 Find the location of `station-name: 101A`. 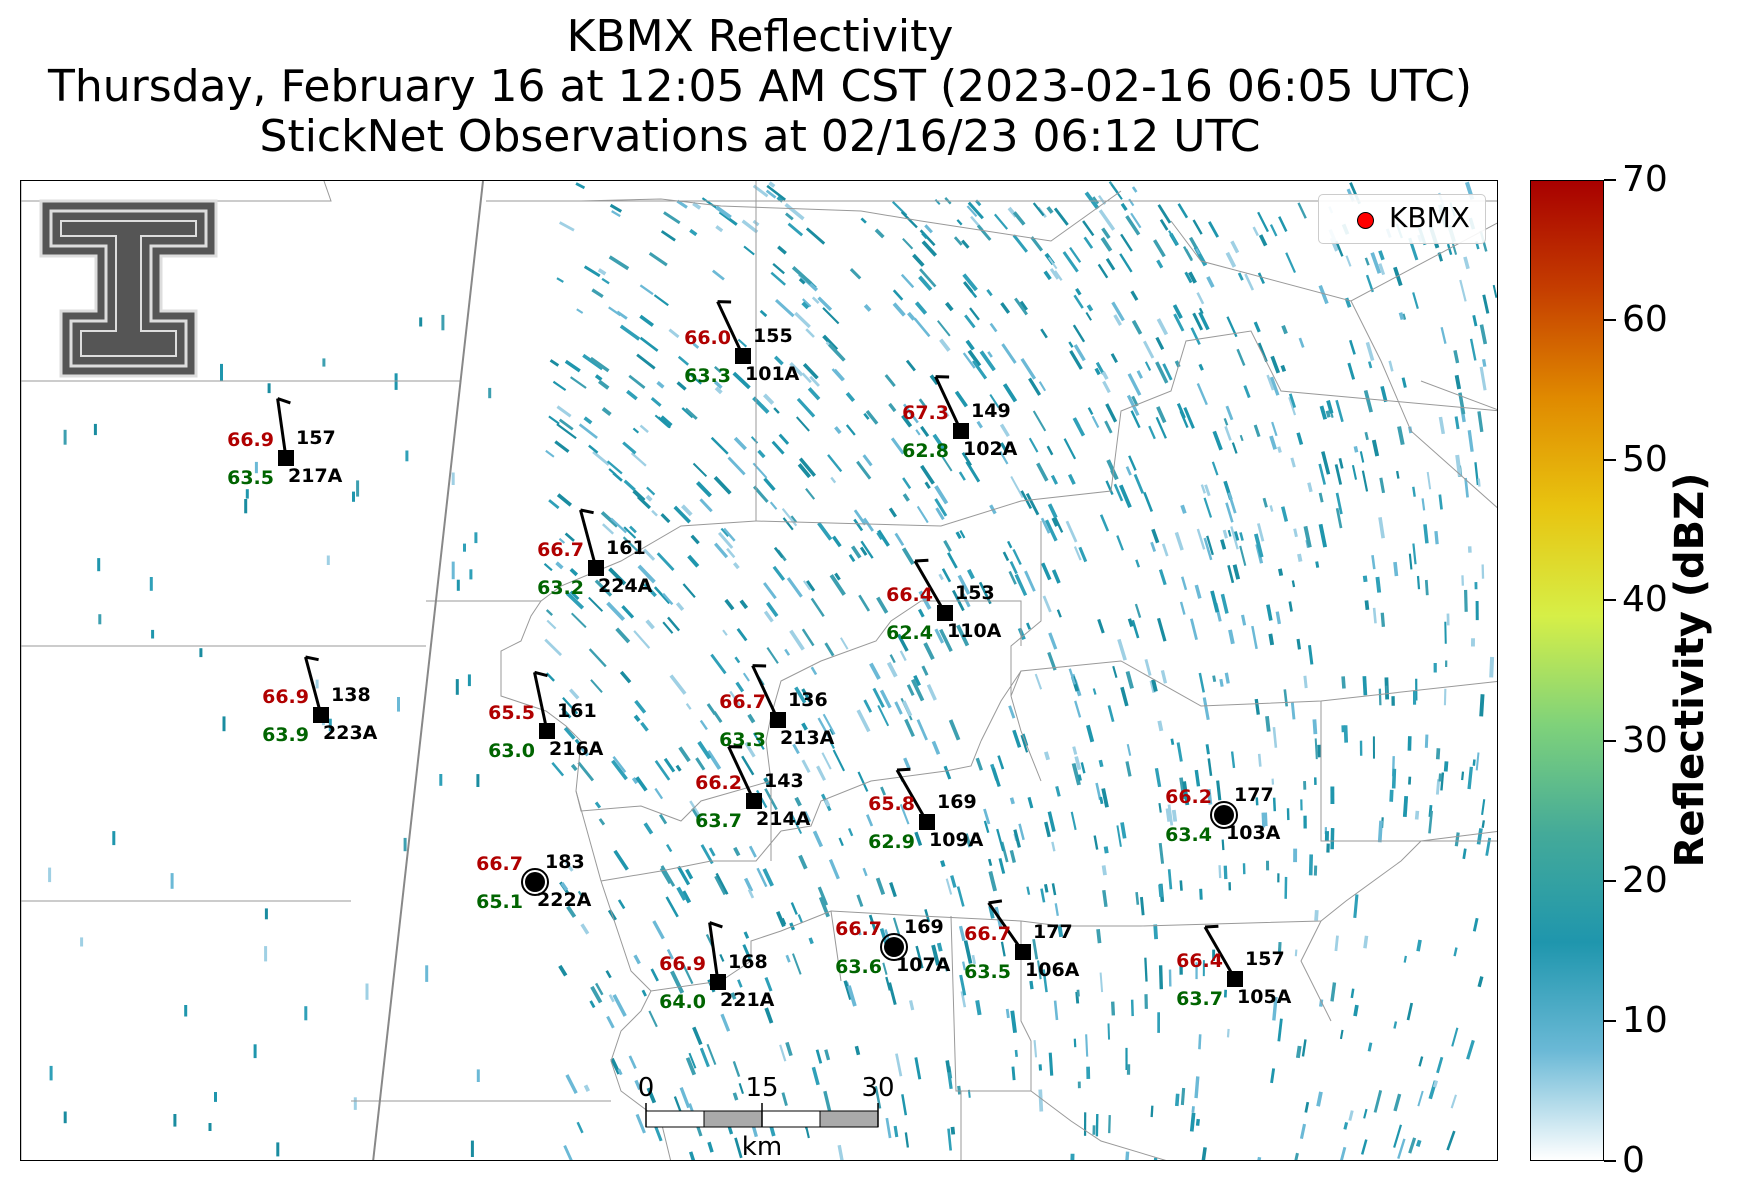

station-name: 101A is located at coordinates (772, 374).